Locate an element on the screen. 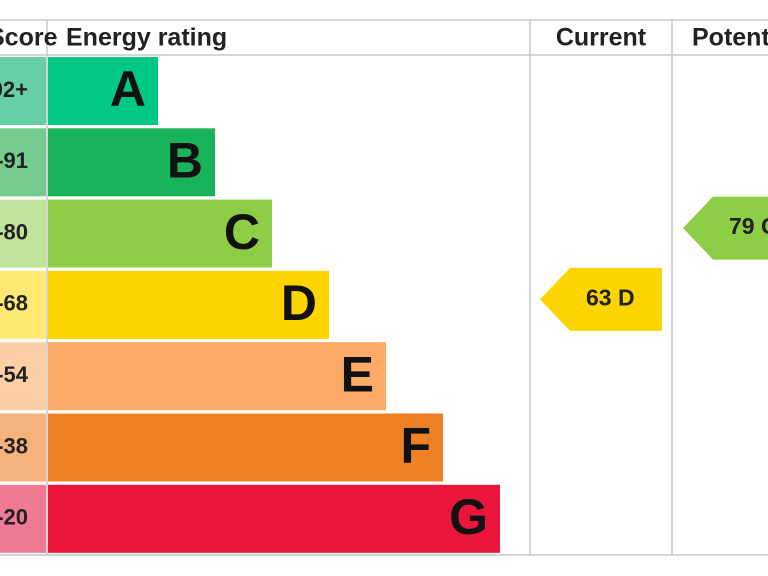  score-label: 1-20 is located at coordinates (14, 517).